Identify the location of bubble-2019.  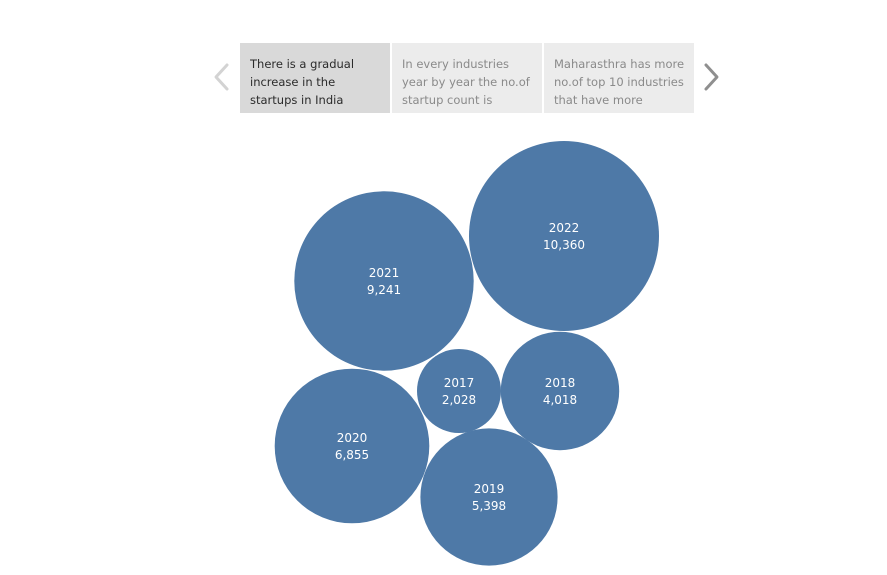
(489, 497).